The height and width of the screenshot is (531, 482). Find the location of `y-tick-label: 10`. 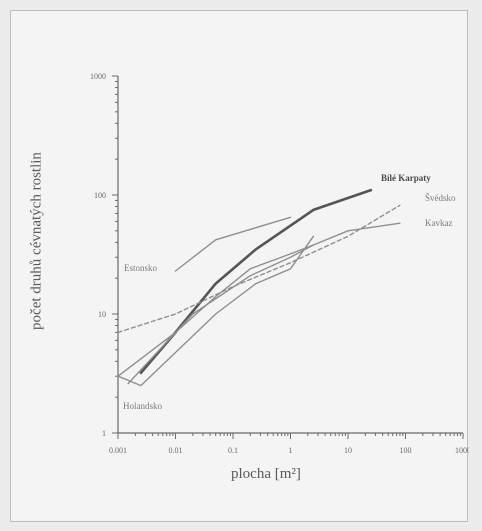

y-tick-label: 10 is located at coordinates (102, 314).